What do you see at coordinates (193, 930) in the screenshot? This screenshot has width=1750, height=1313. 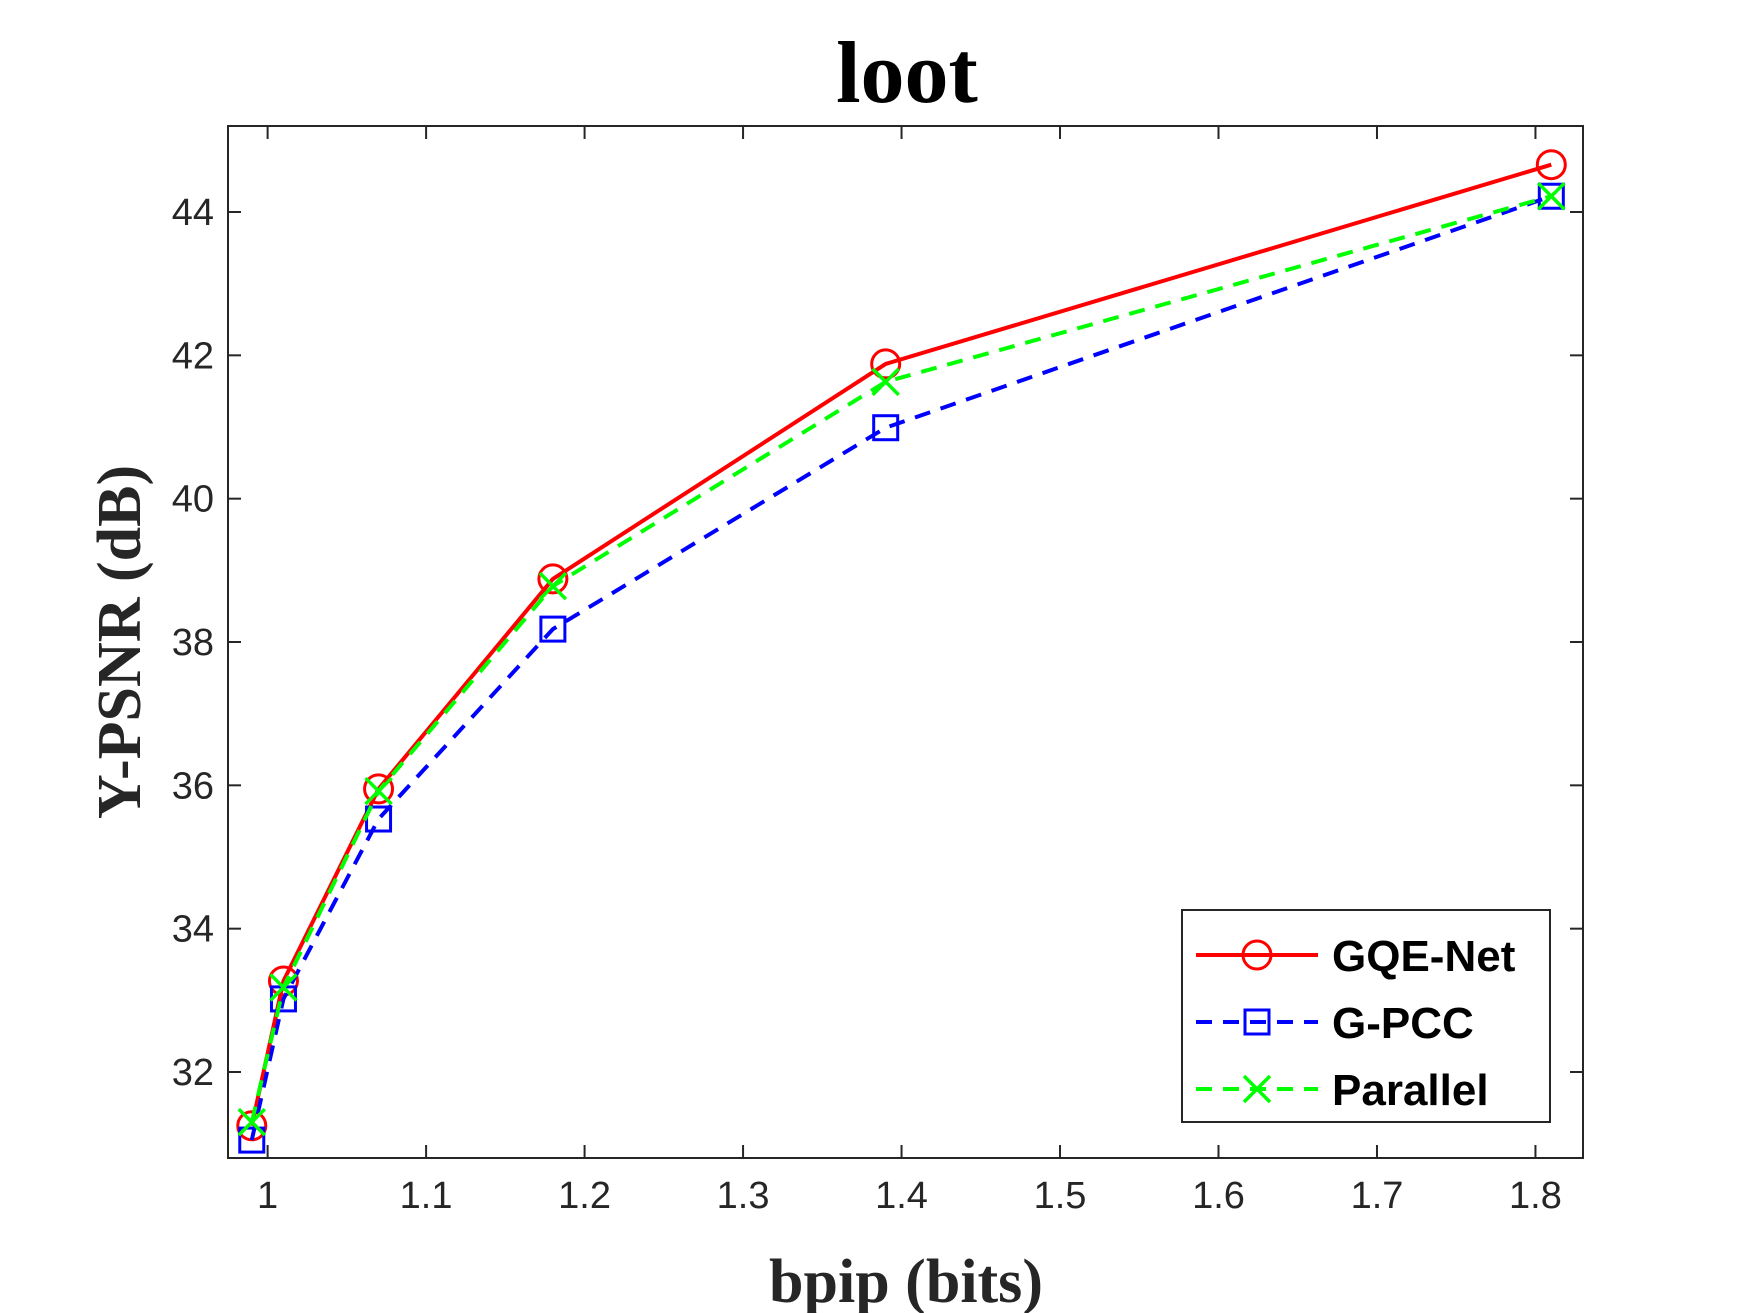 I see `y-tick-label: 34` at bounding box center [193, 930].